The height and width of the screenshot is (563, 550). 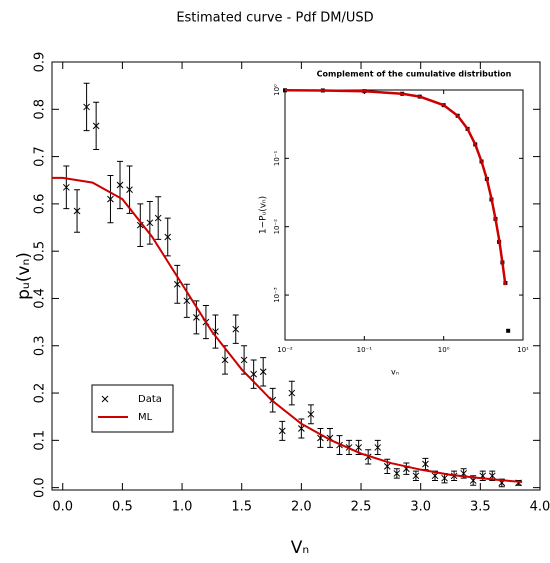 I want to click on x-tick-label: 0.5, so click(x=122, y=507).